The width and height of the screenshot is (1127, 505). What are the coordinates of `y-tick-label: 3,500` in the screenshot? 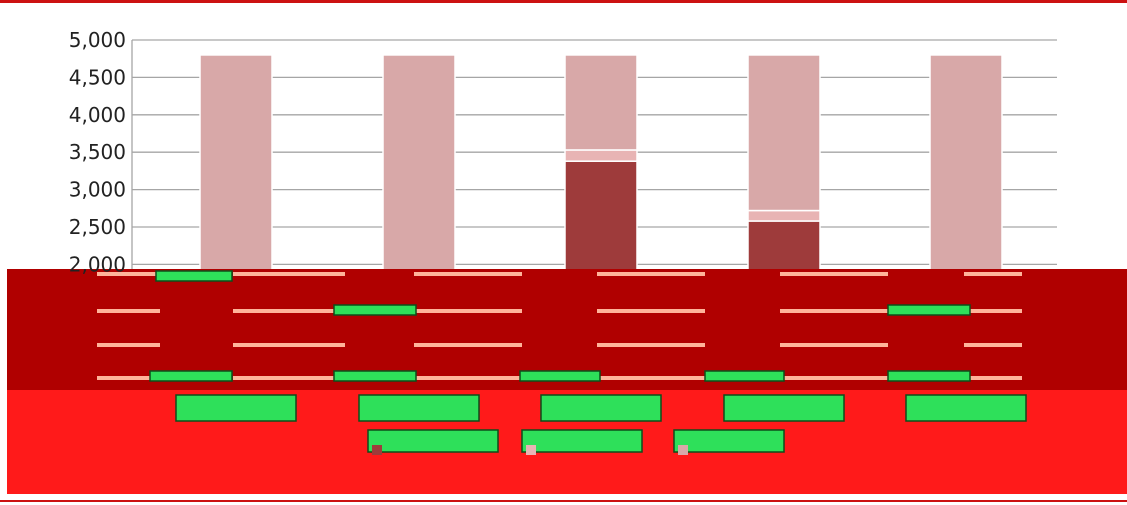 It's located at (97, 152).